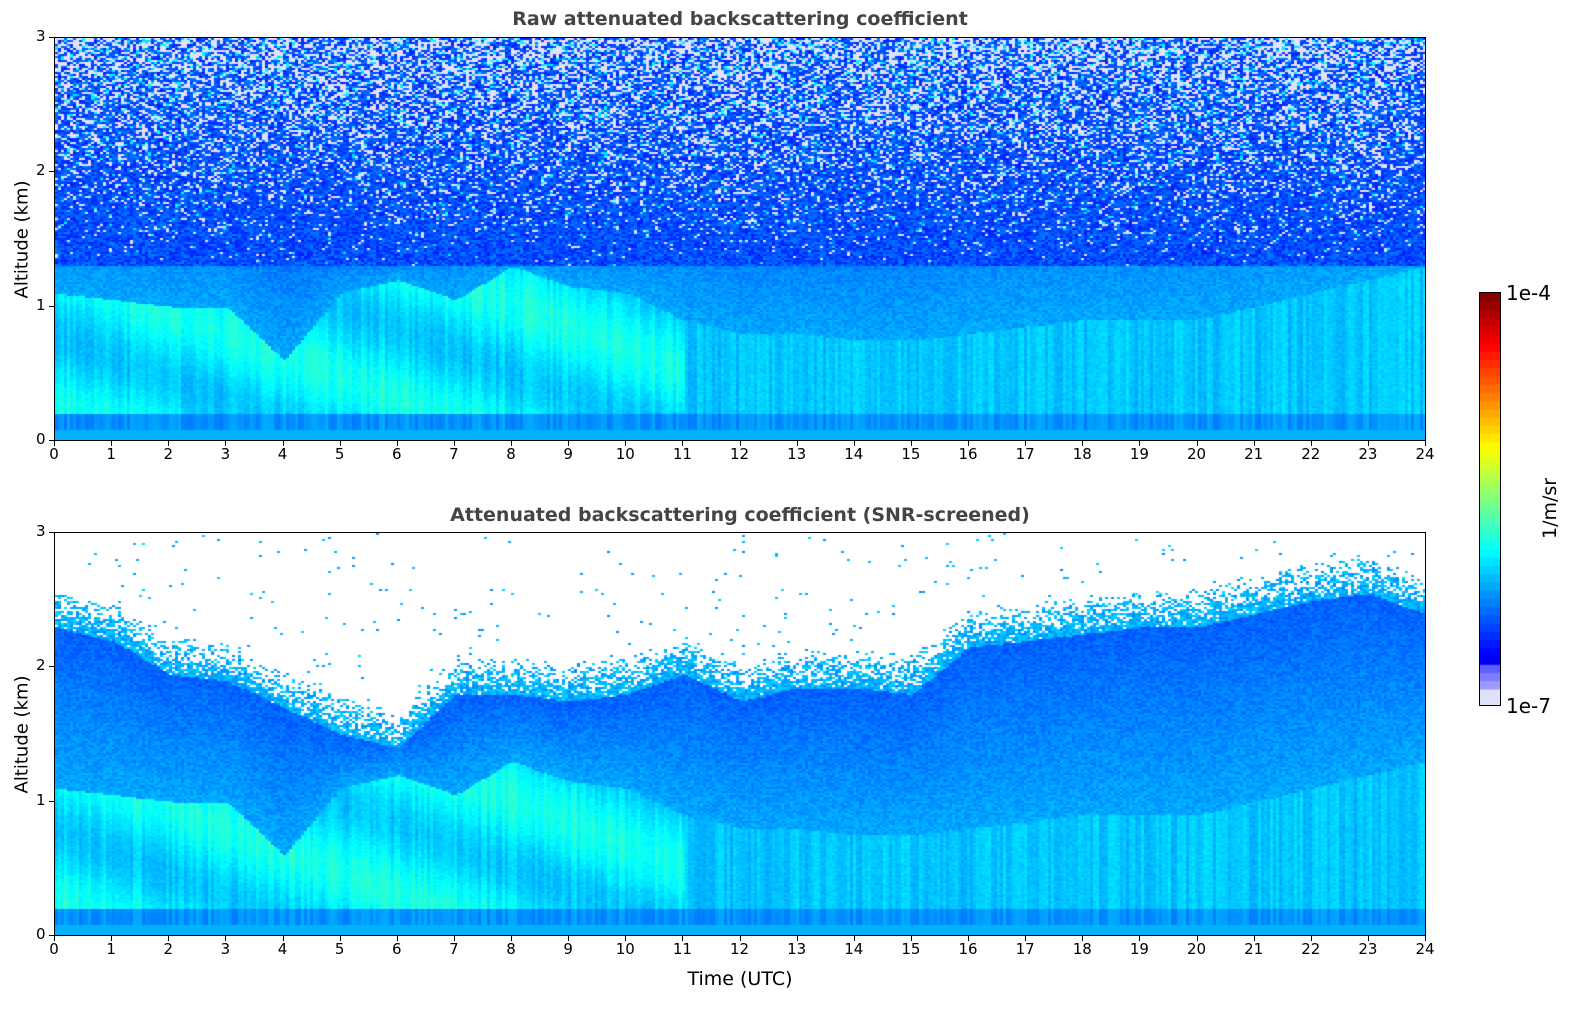 This screenshot has height=1020, width=1595. What do you see at coordinates (682, 454) in the screenshot?
I see `x-tick-label: 11` at bounding box center [682, 454].